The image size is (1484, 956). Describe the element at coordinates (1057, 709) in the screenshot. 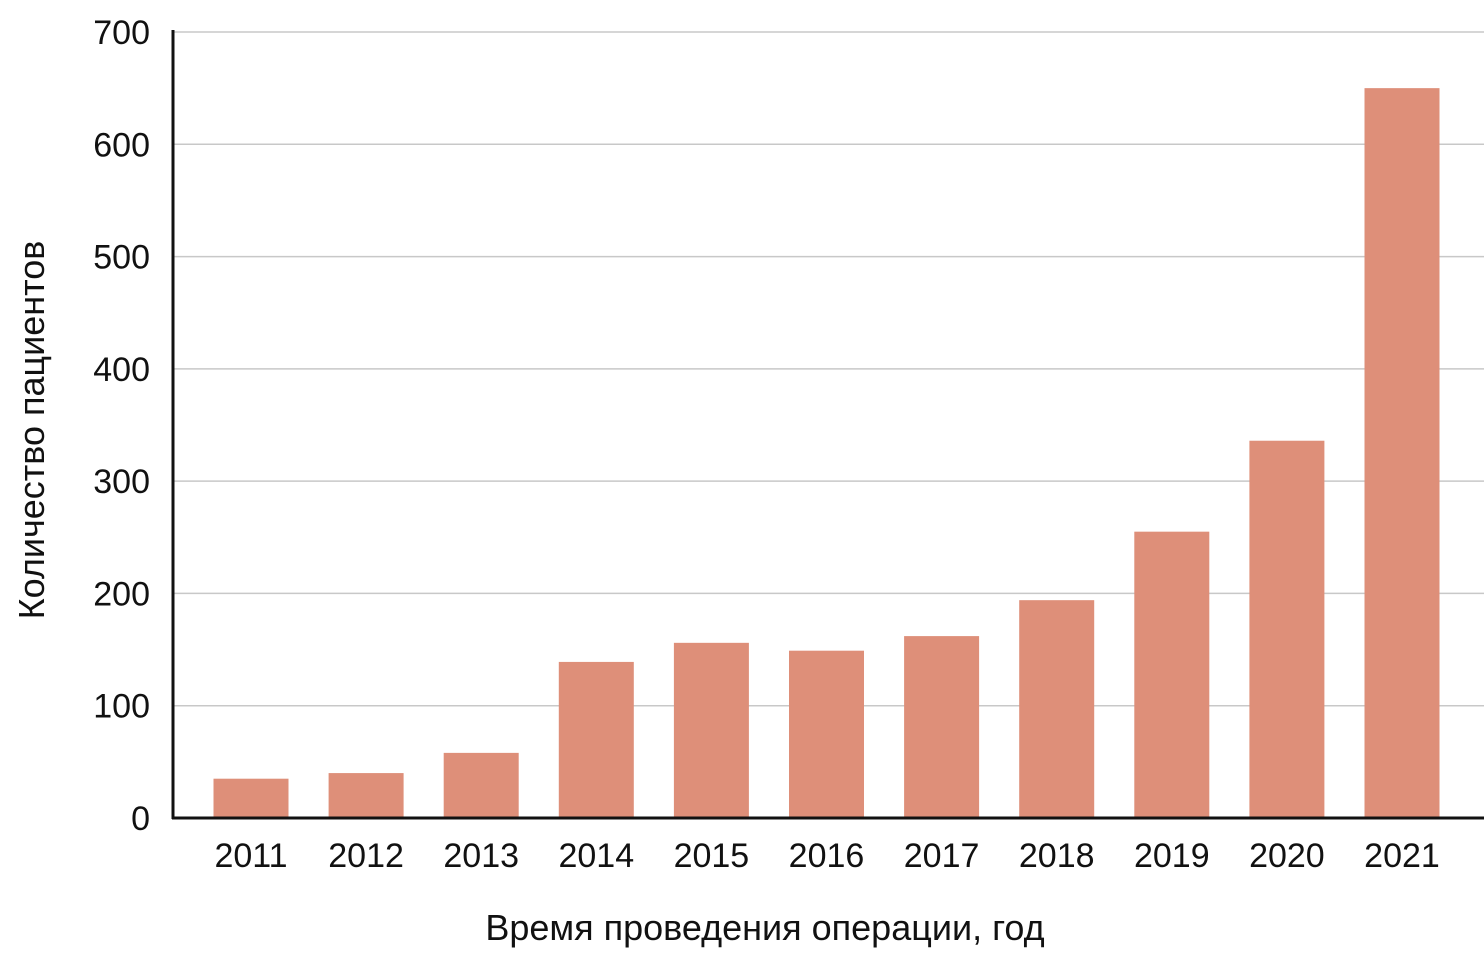

I see `bar-2018` at that location.